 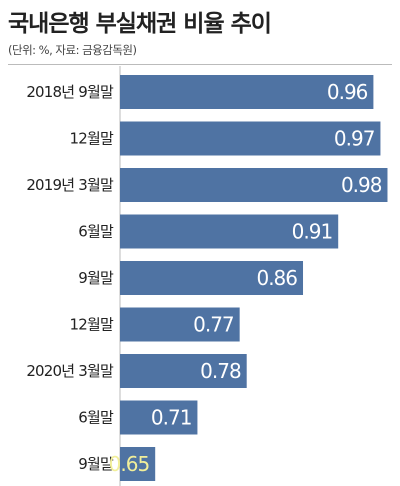 I want to click on title-divider, so click(x=200, y=64).